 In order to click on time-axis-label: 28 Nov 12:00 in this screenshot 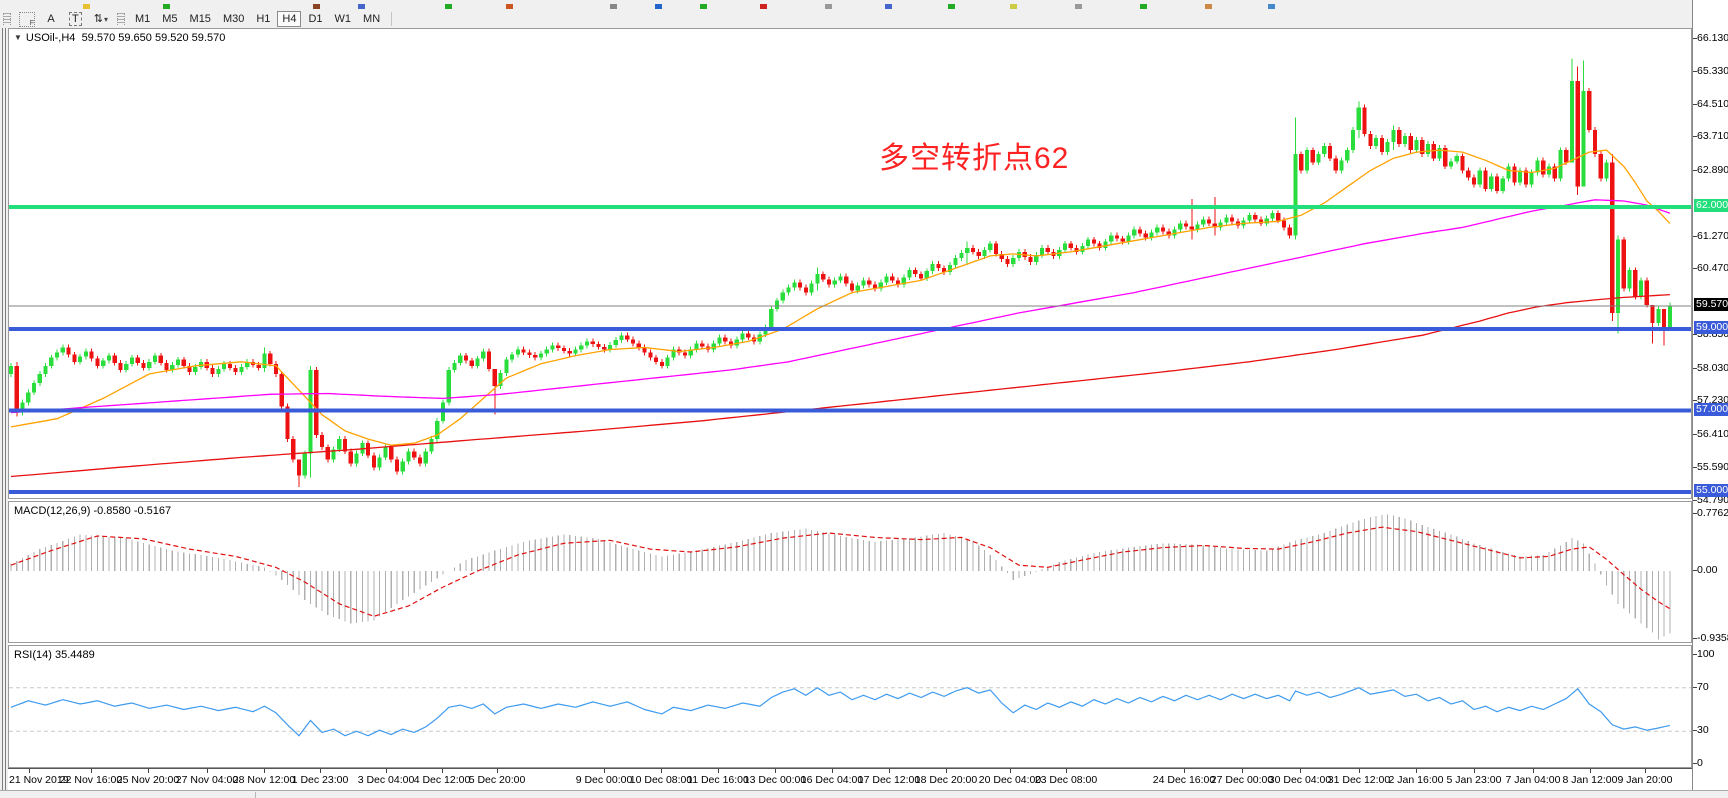, I will do `click(264, 780)`.